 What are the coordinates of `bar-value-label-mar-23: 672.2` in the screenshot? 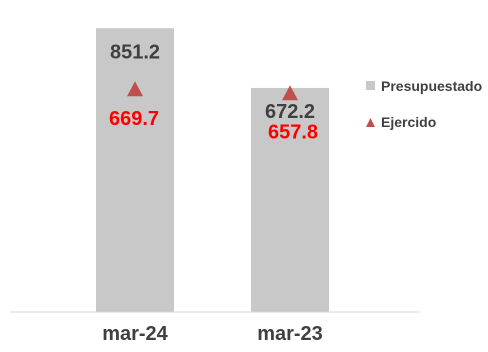 It's located at (290, 112).